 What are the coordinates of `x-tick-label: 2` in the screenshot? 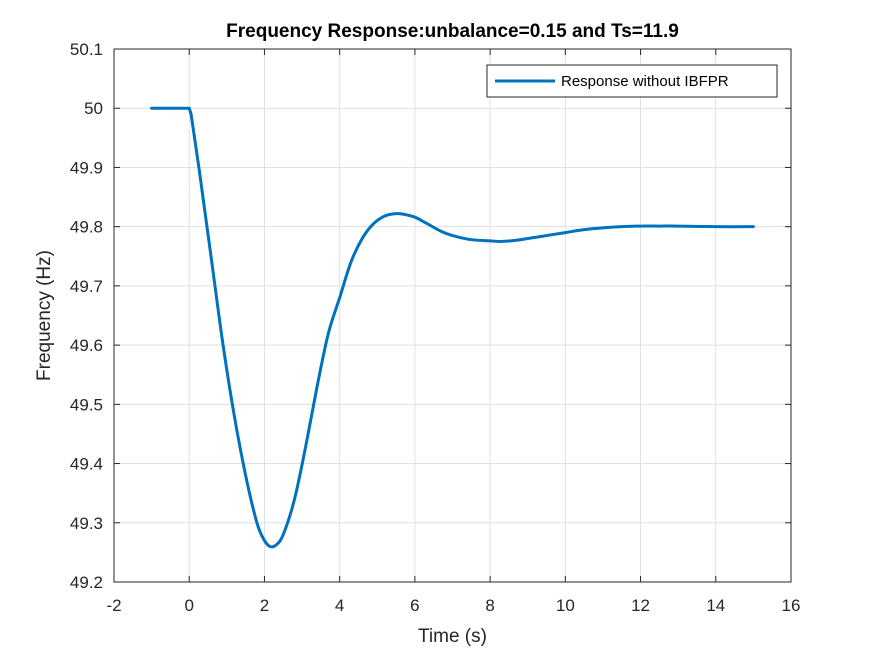 It's located at (264, 605).